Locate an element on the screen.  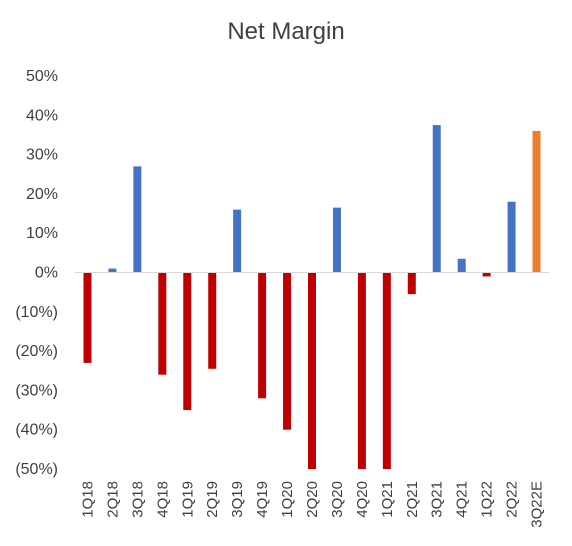
bar-4q19 is located at coordinates (262, 335).